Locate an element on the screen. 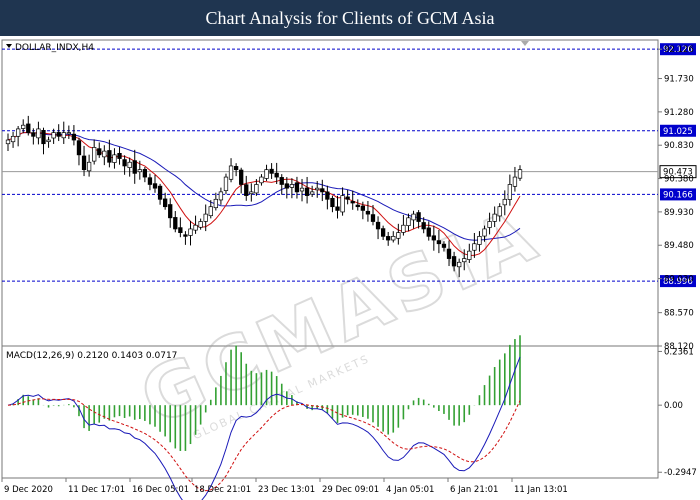 This screenshot has height=500, width=700. time-tick-label: 29 Dec 09:01 is located at coordinates (350, 490).